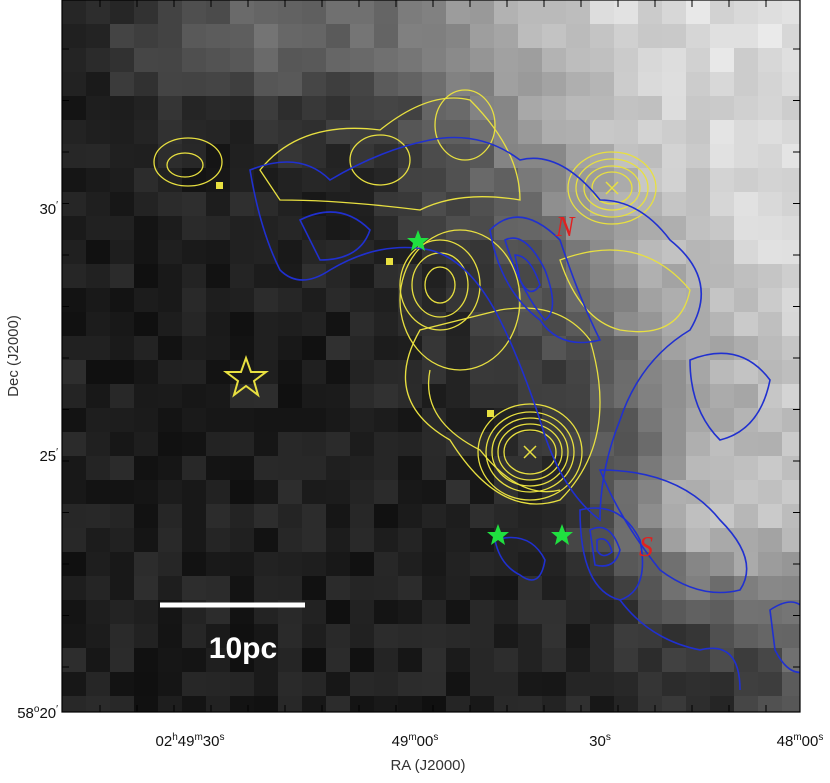  Describe the element at coordinates (37, 713) in the screenshot. I see `tick-label: 58o20′` at that location.